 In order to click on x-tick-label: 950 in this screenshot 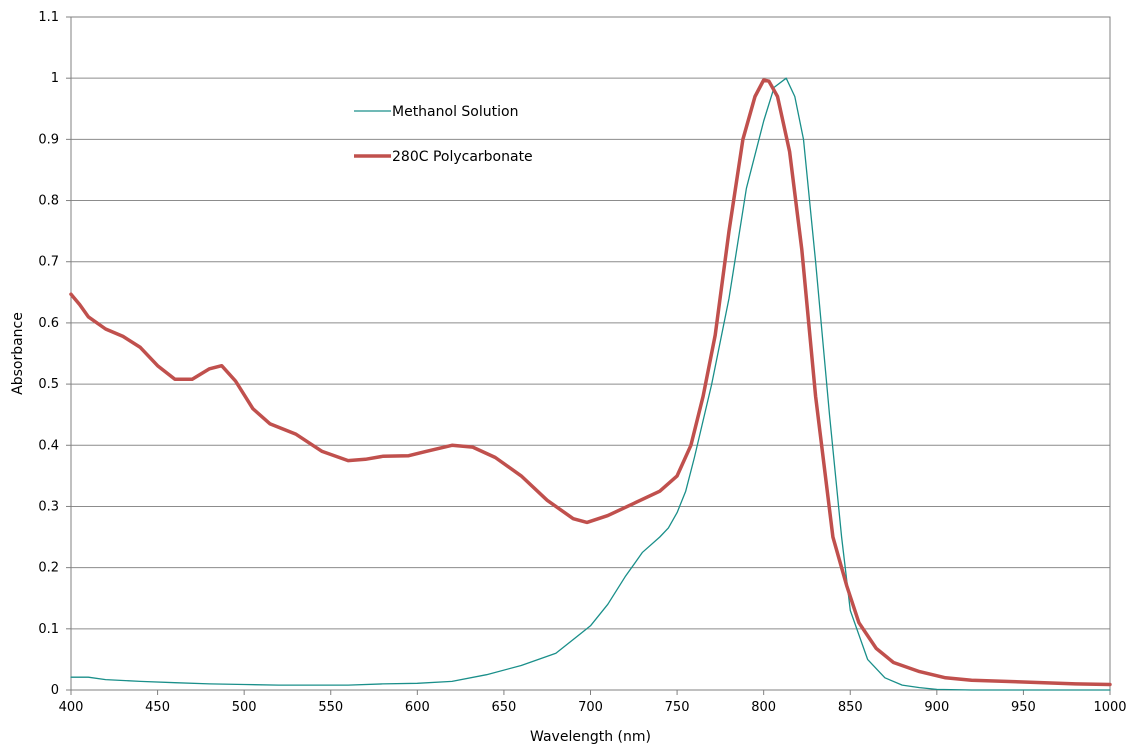, I will do `click(1023, 707)`.